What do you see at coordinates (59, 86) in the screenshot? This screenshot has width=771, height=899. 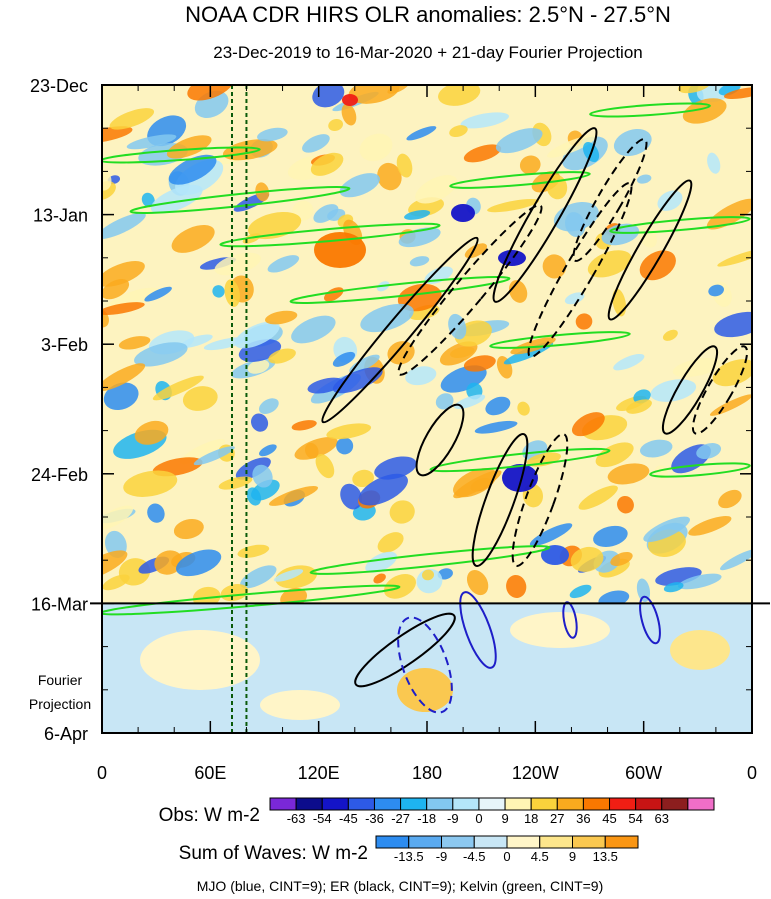 I see `y-tick-label: 23-Dec` at bounding box center [59, 86].